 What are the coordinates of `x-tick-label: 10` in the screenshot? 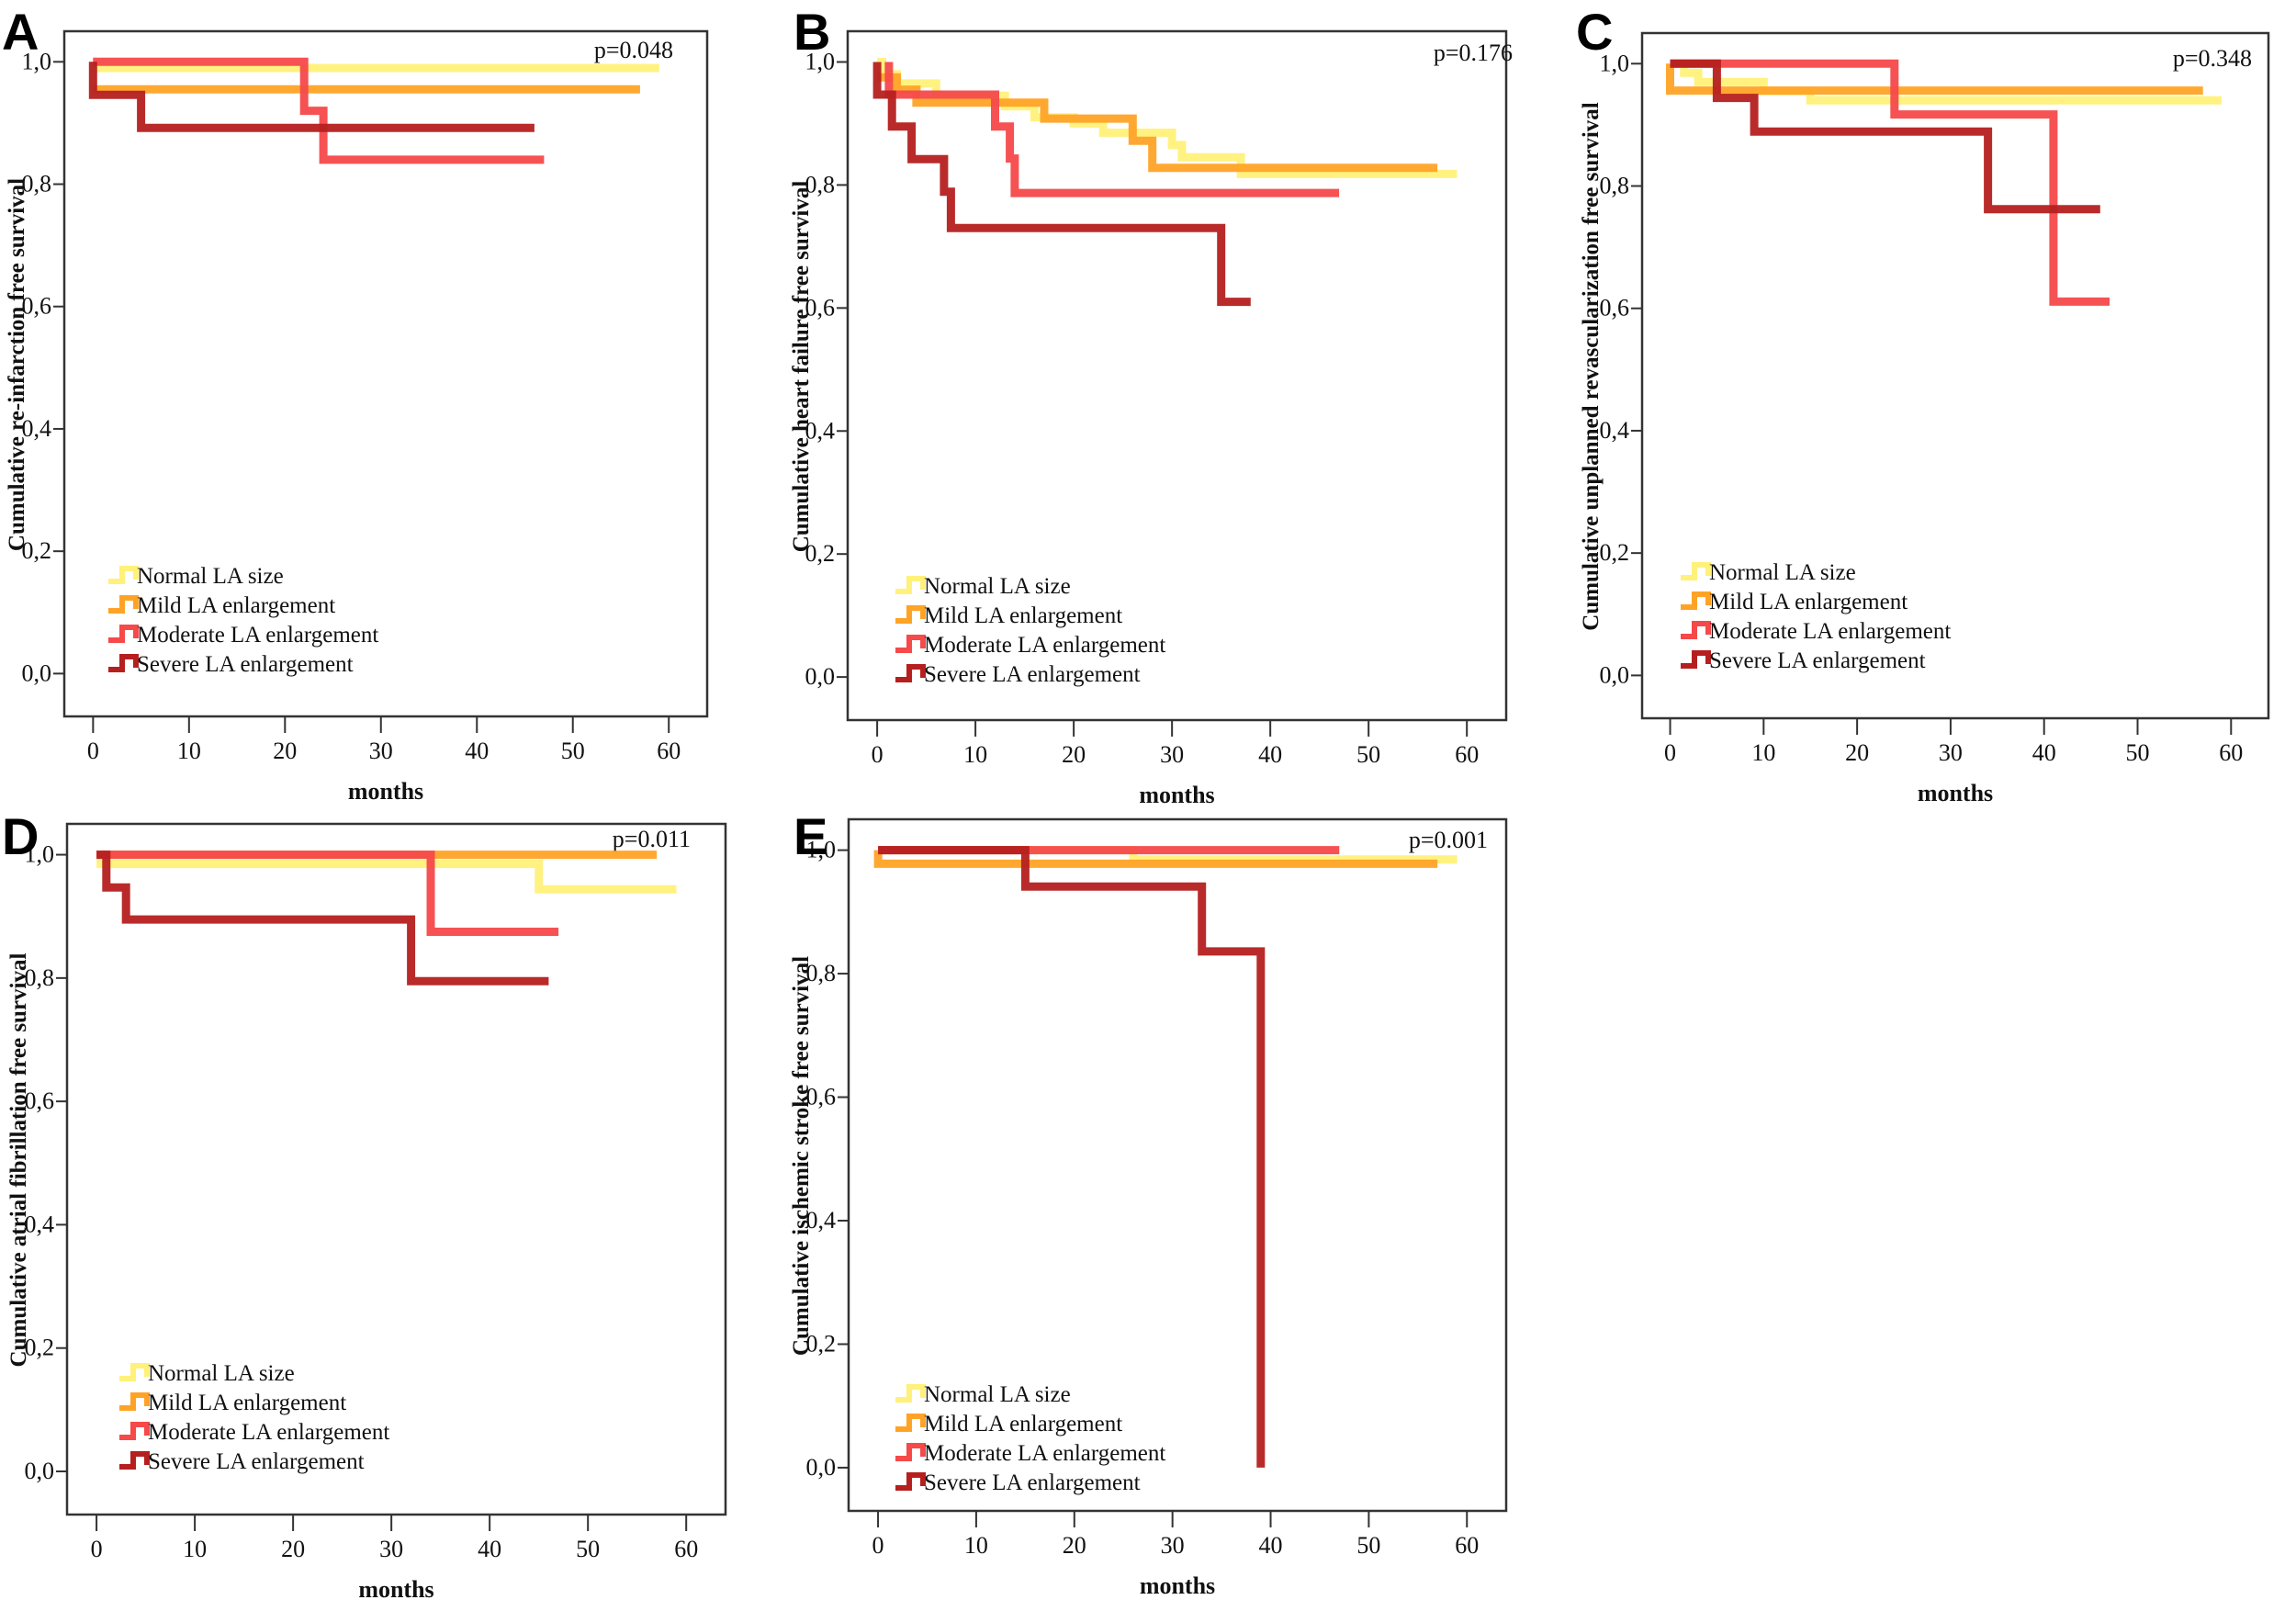 It's located at (976, 1545).